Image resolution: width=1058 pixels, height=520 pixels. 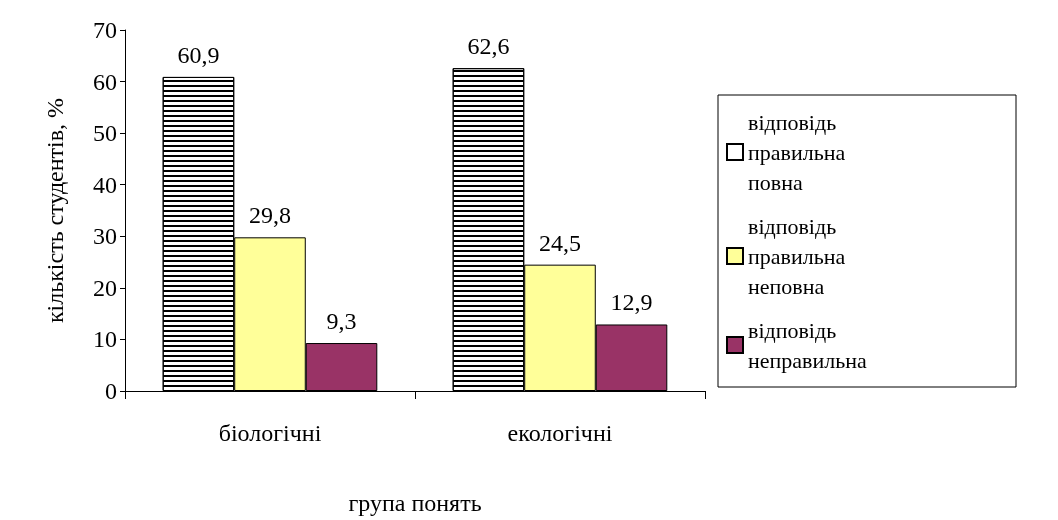 I want to click on legend-label: відповідь правильна повна, so click(x=799, y=152).